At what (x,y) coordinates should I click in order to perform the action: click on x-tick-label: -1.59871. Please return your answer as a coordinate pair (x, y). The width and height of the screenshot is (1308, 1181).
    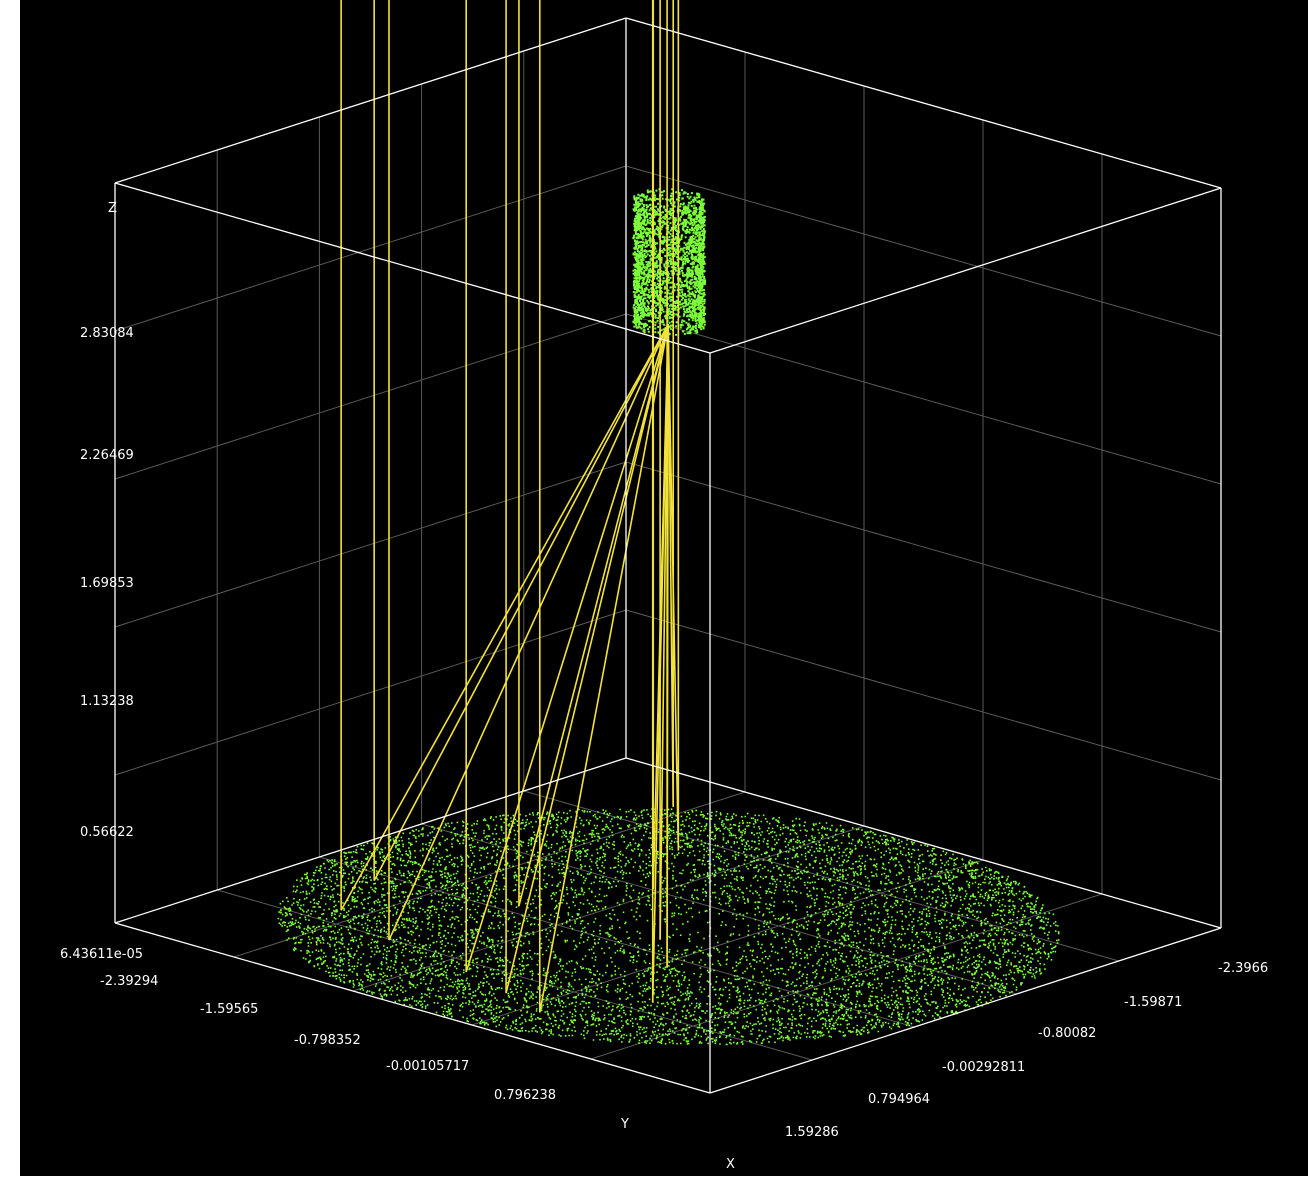
    Looking at the image, I should click on (1153, 1002).